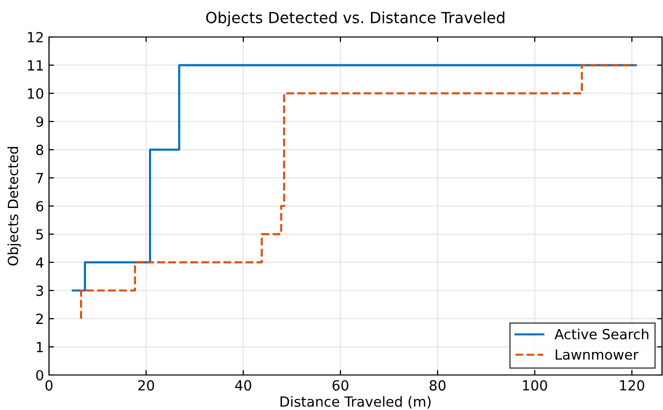 This screenshot has width=663, height=410. I want to click on y-tick-label: 4, so click(40, 262).